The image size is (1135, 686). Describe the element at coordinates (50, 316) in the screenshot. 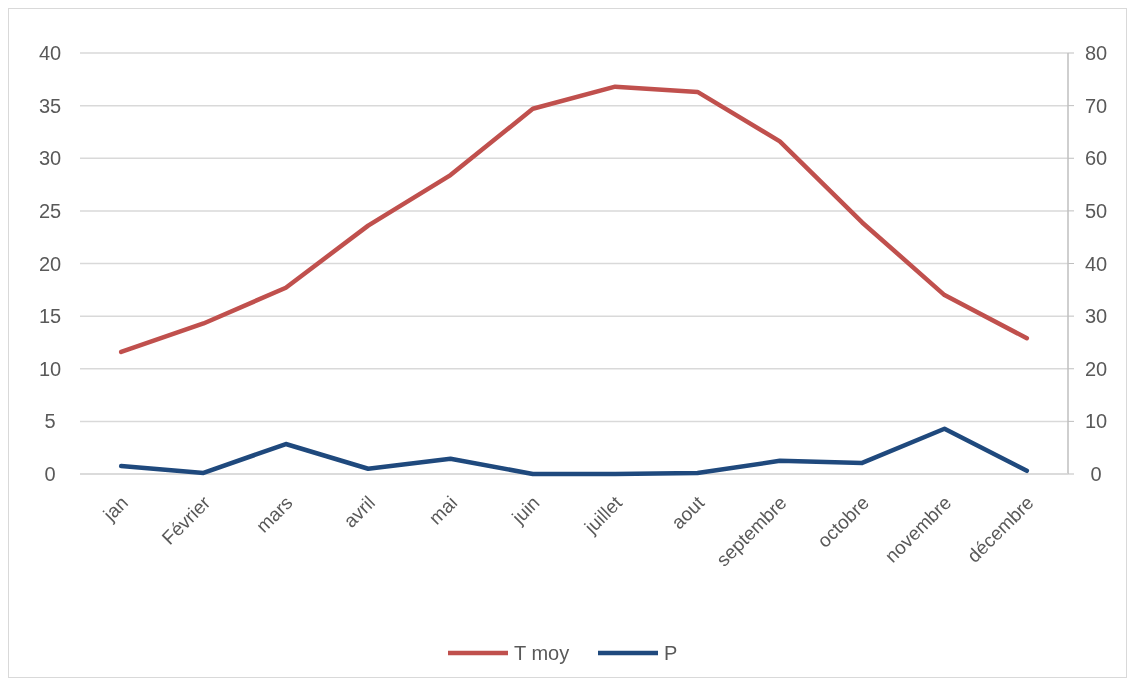

I see `y-tick-label: 15` at that location.